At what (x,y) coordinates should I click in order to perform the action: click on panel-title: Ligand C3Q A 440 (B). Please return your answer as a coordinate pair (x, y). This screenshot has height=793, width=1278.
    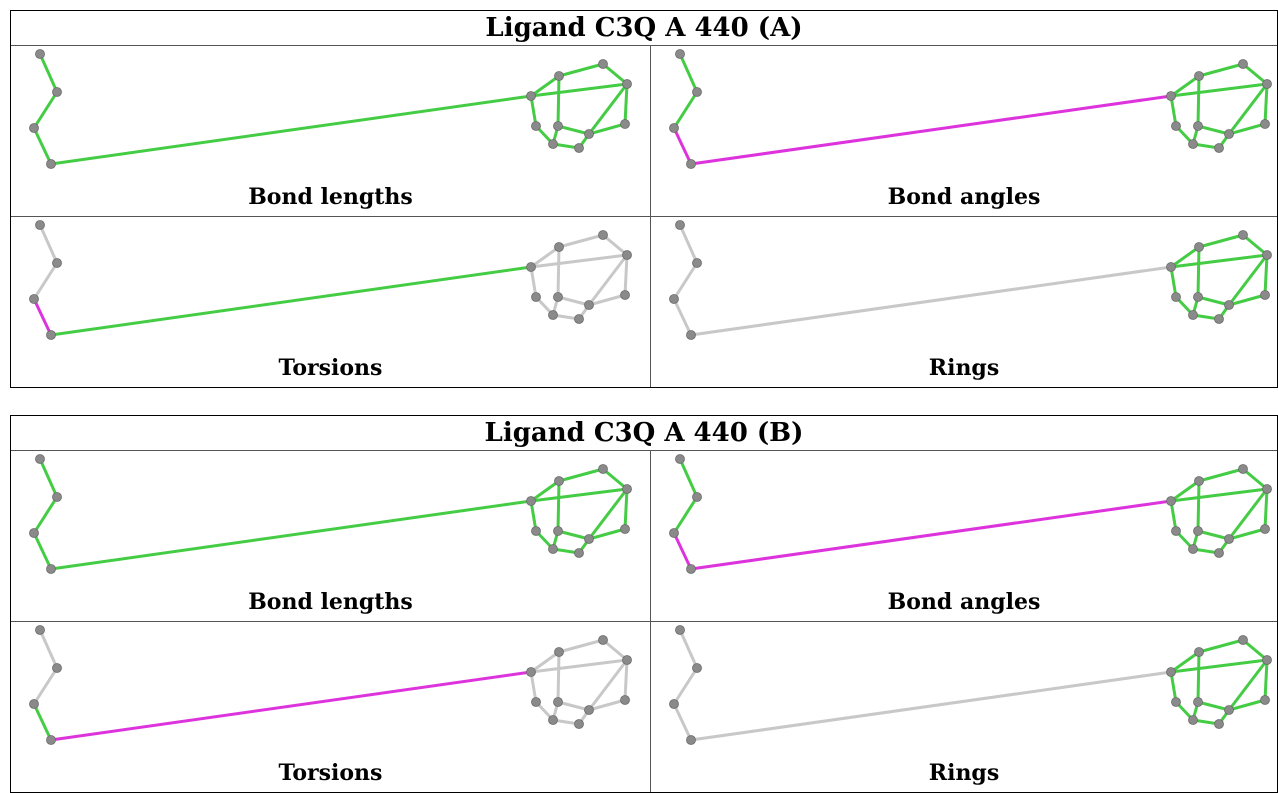
    Looking at the image, I should click on (644, 433).